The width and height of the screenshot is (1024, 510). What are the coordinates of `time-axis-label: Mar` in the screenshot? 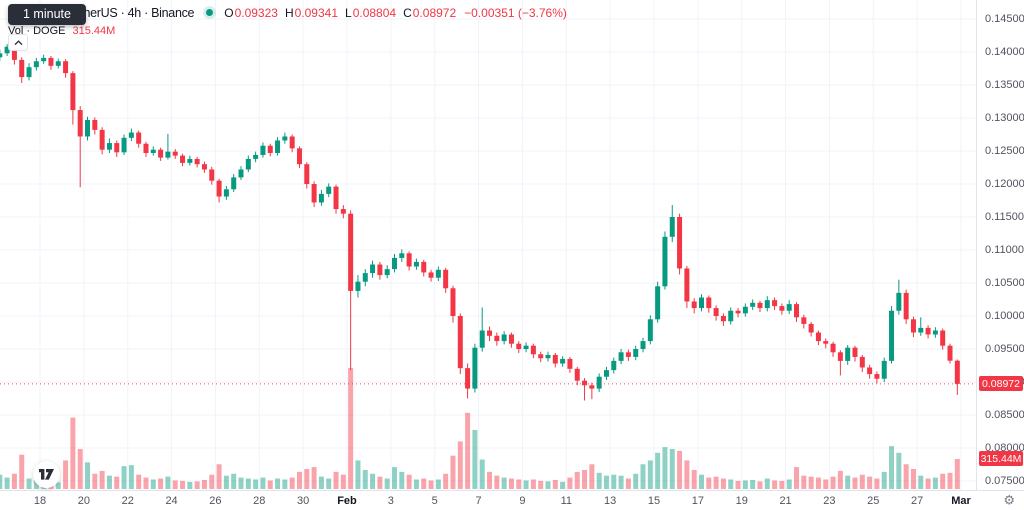 It's located at (961, 500).